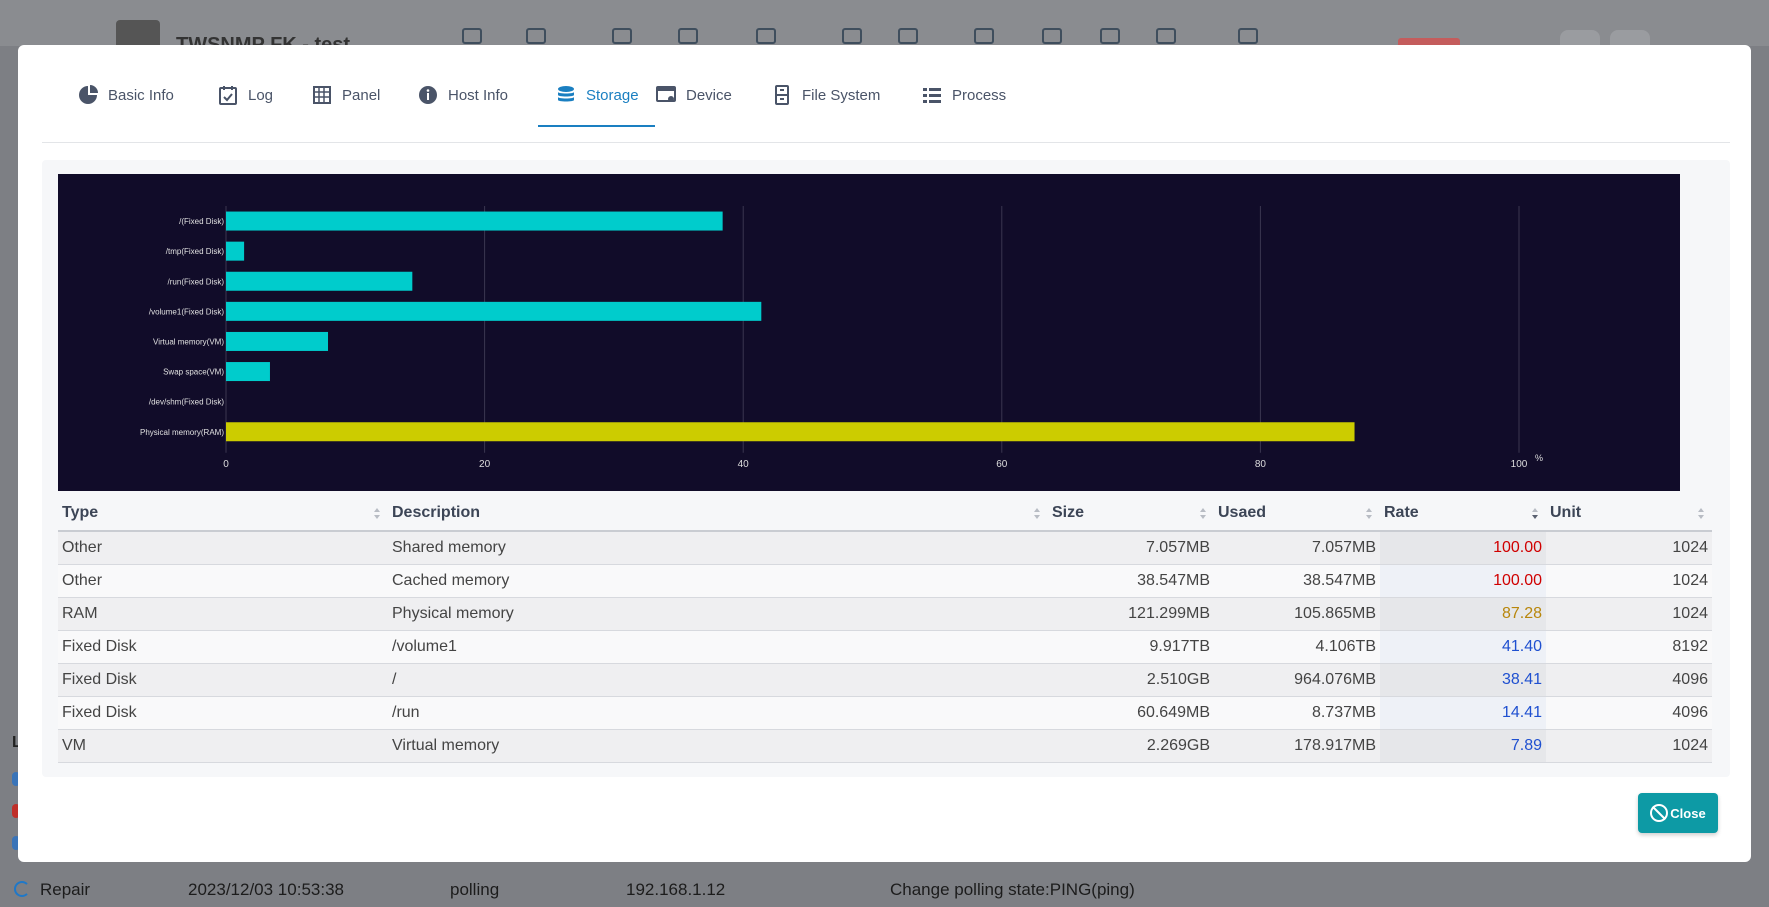  Describe the element at coordinates (346, 101) in the screenshot. I see `tab-panel: Panel` at that location.